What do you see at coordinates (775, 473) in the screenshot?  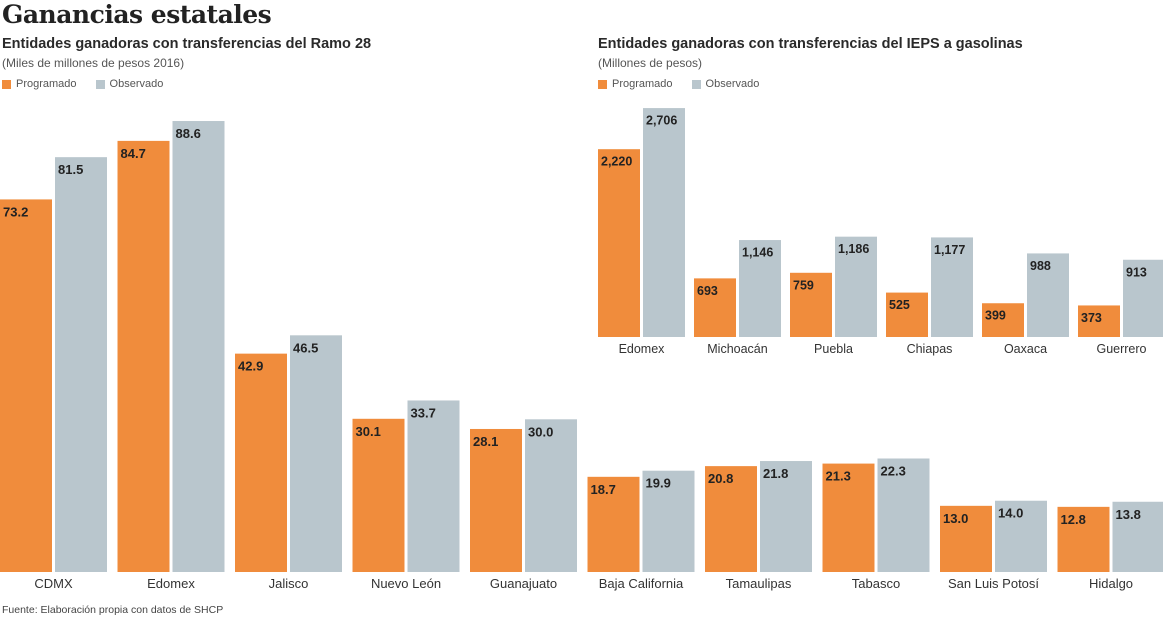 I see `data-label: 21.8` at bounding box center [775, 473].